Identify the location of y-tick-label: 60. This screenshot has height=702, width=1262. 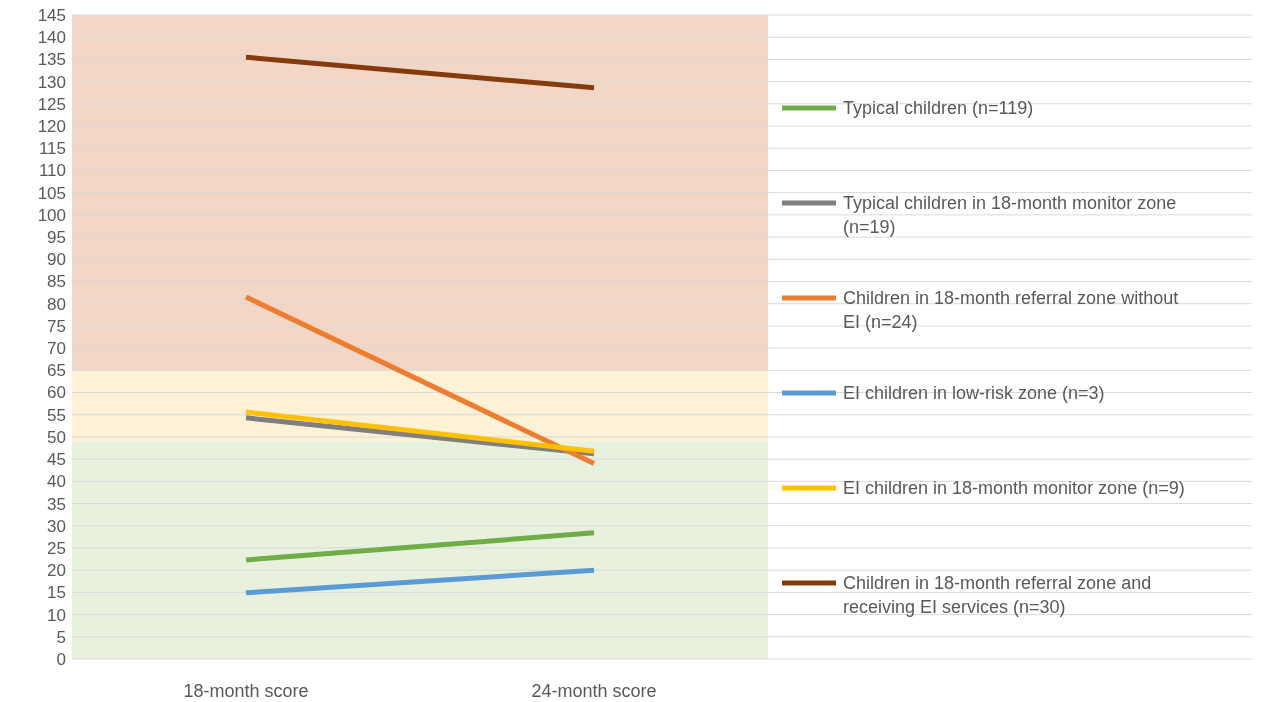
(56, 393).